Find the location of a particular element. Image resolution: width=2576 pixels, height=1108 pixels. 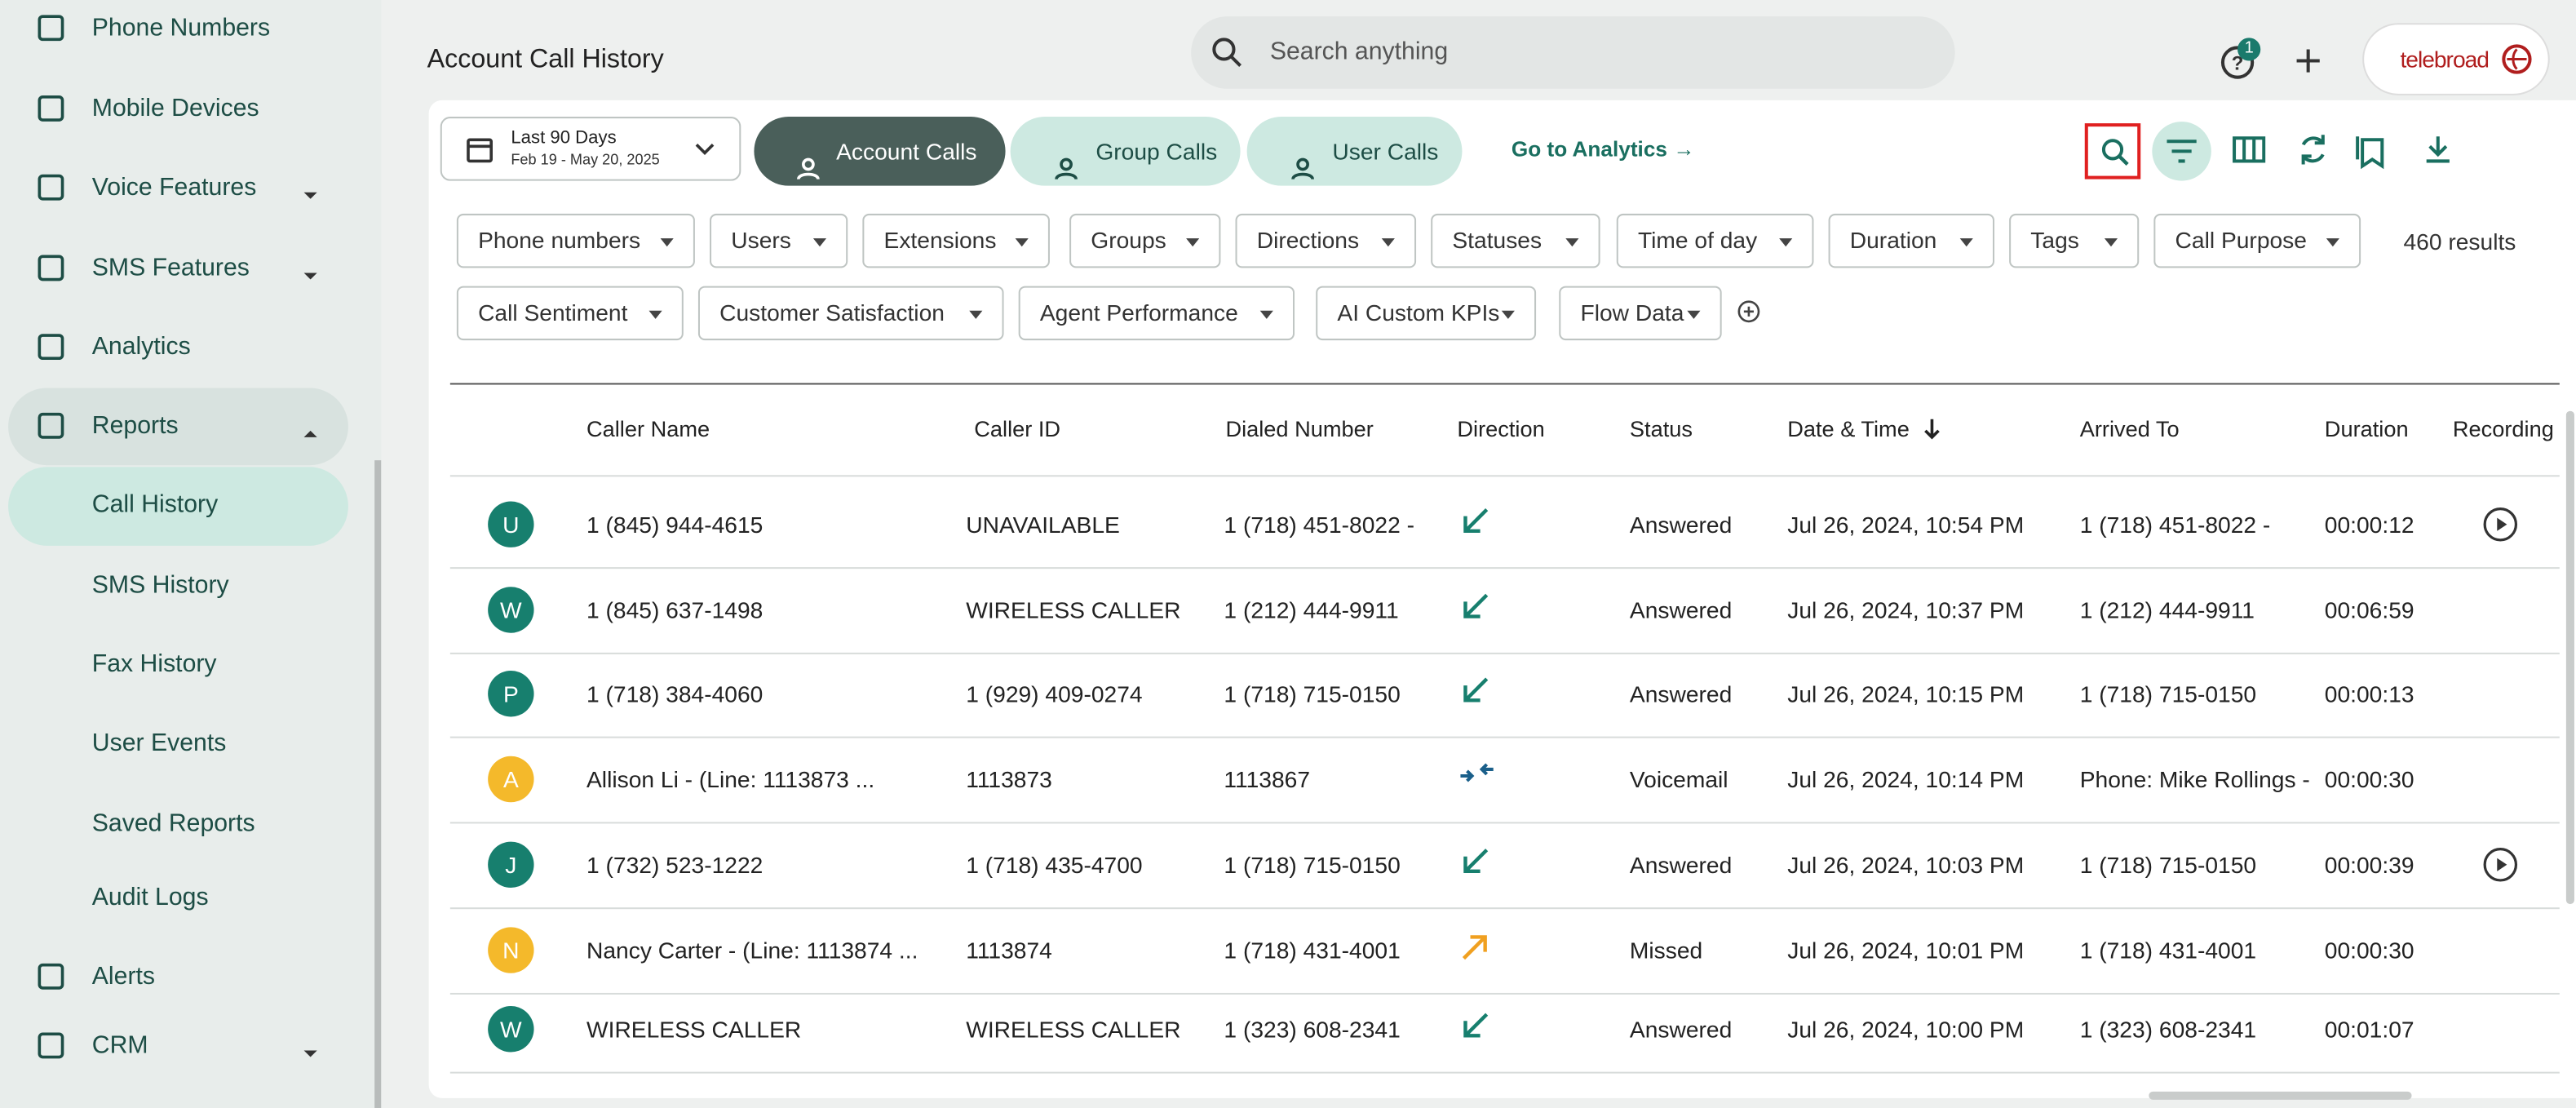

filter-dropdown: Directions is located at coordinates (1326, 240).